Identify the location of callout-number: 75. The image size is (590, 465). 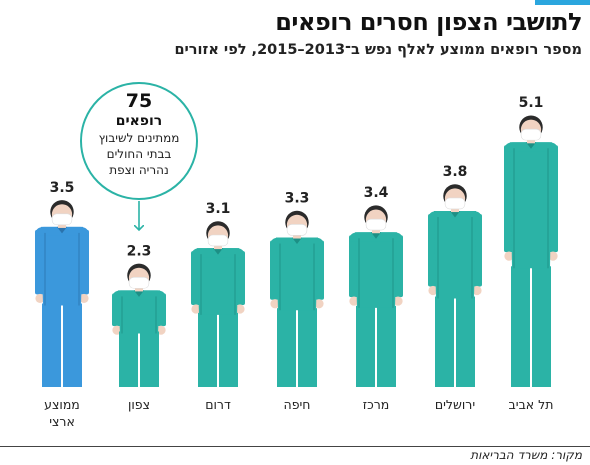
(139, 101).